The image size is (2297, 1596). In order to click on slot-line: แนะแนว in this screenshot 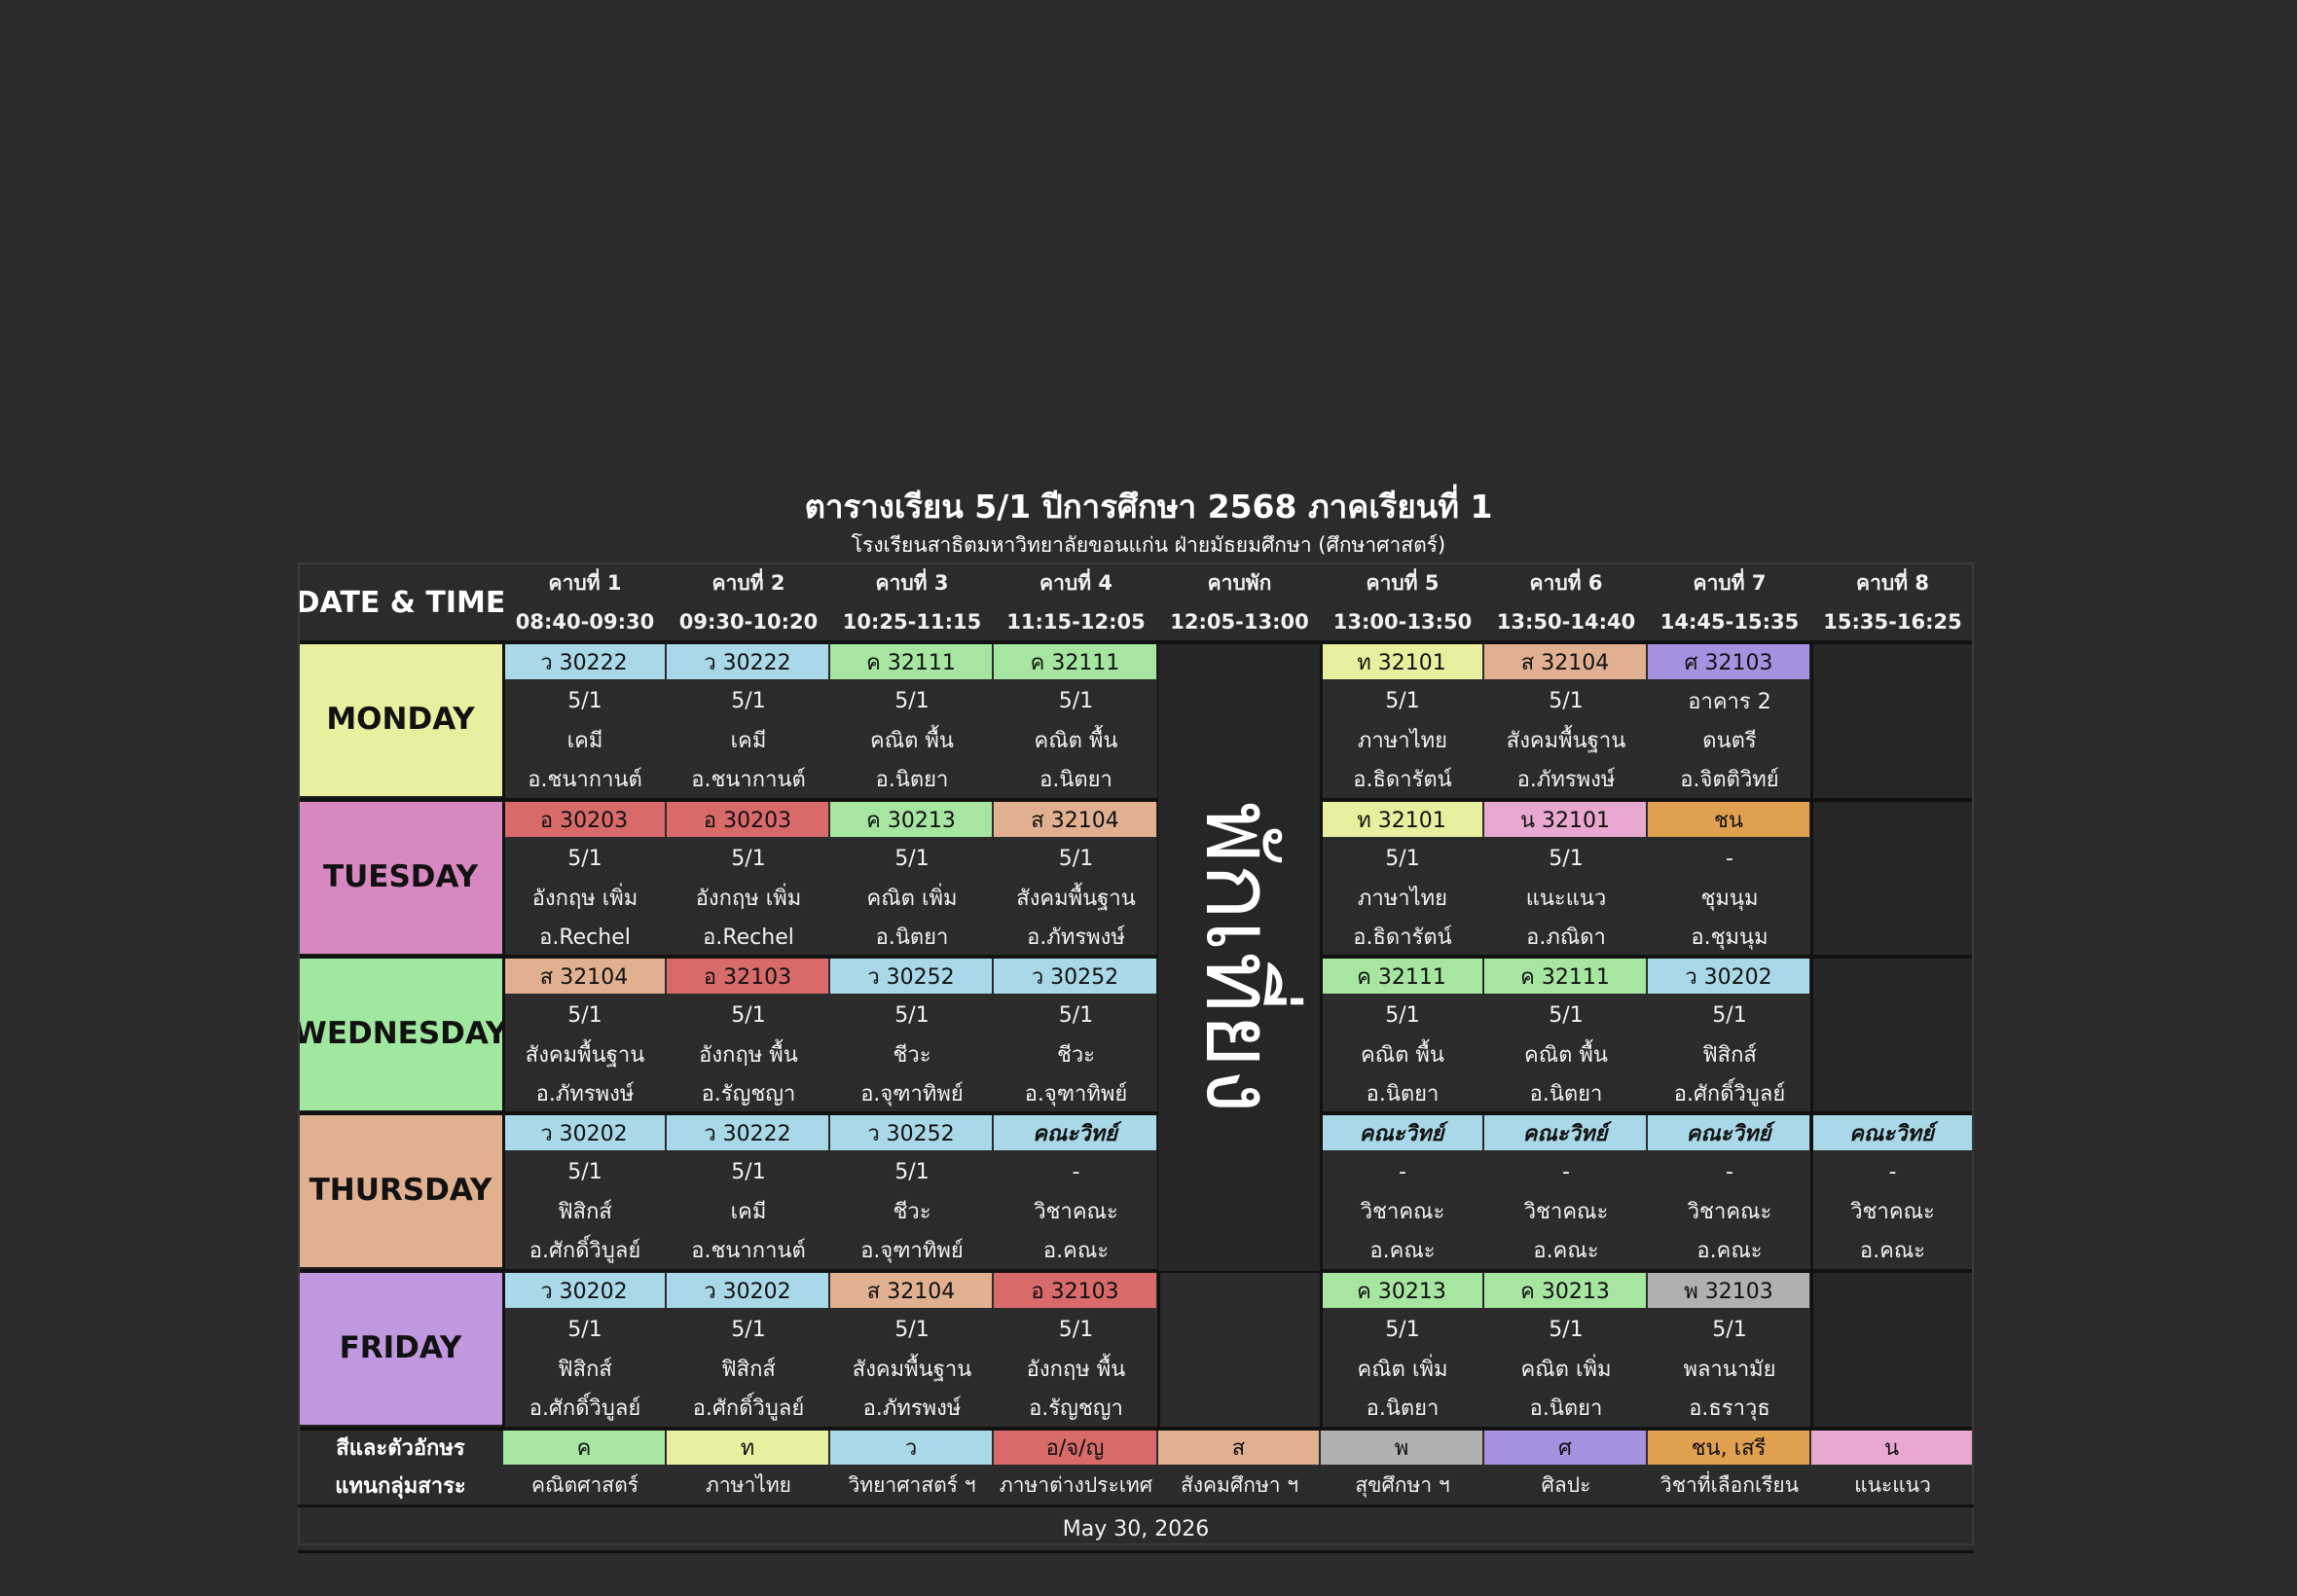, I will do `click(1566, 898)`.